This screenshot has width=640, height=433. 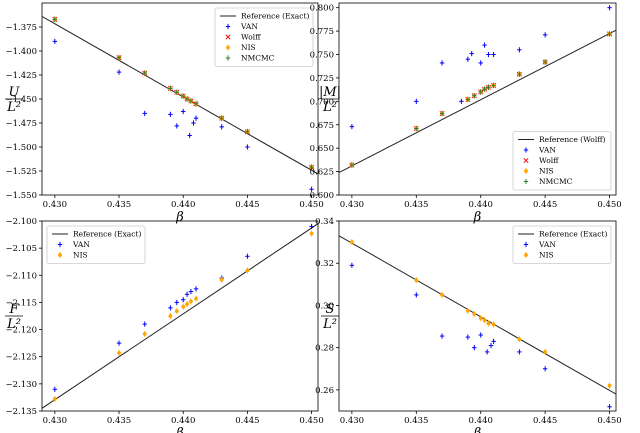 I want to click on legend-label: NIS, so click(x=546, y=171).